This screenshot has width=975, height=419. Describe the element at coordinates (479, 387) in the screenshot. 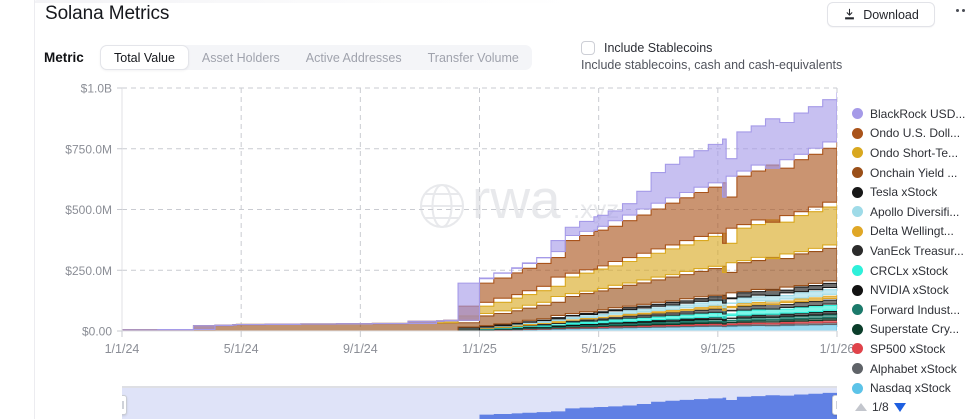

I see `brush-track` at that location.